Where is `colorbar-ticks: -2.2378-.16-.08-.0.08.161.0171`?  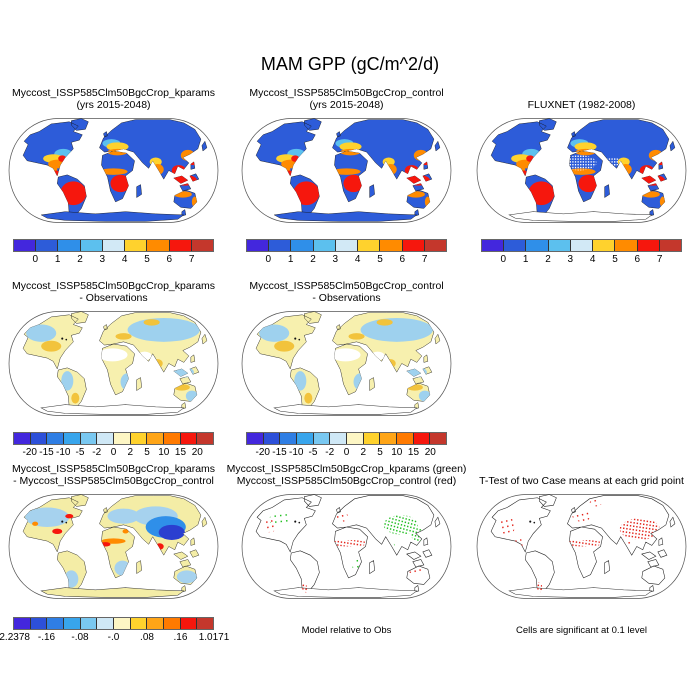
colorbar-ticks: -2.2378-.16-.08-.0.08.161.0171 is located at coordinates (115, 637).